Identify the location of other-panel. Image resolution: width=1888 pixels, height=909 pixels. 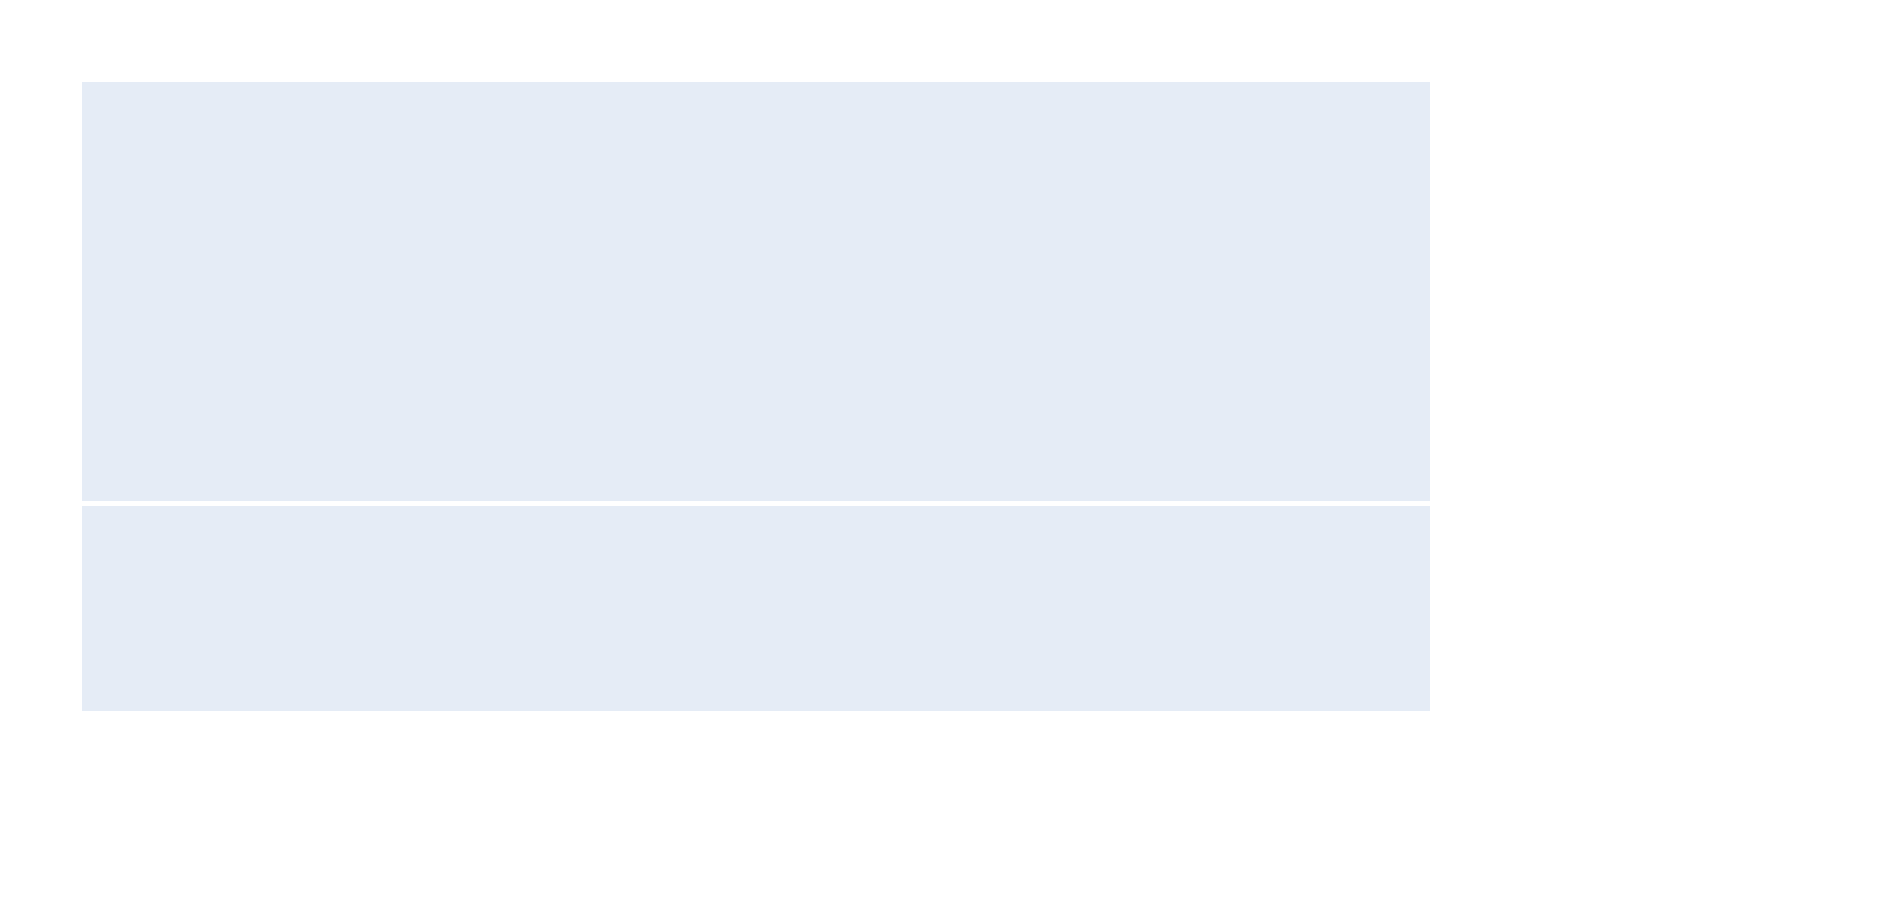
(756, 661).